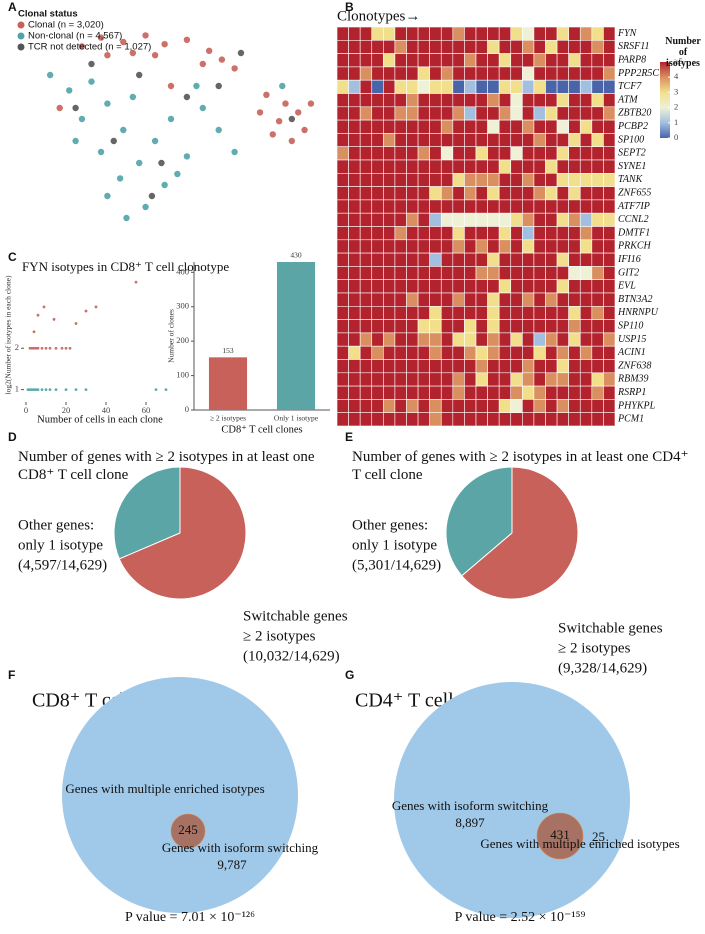 This screenshot has width=705, height=934. Describe the element at coordinates (296, 255) in the screenshot. I see `value-label: 430` at that location.